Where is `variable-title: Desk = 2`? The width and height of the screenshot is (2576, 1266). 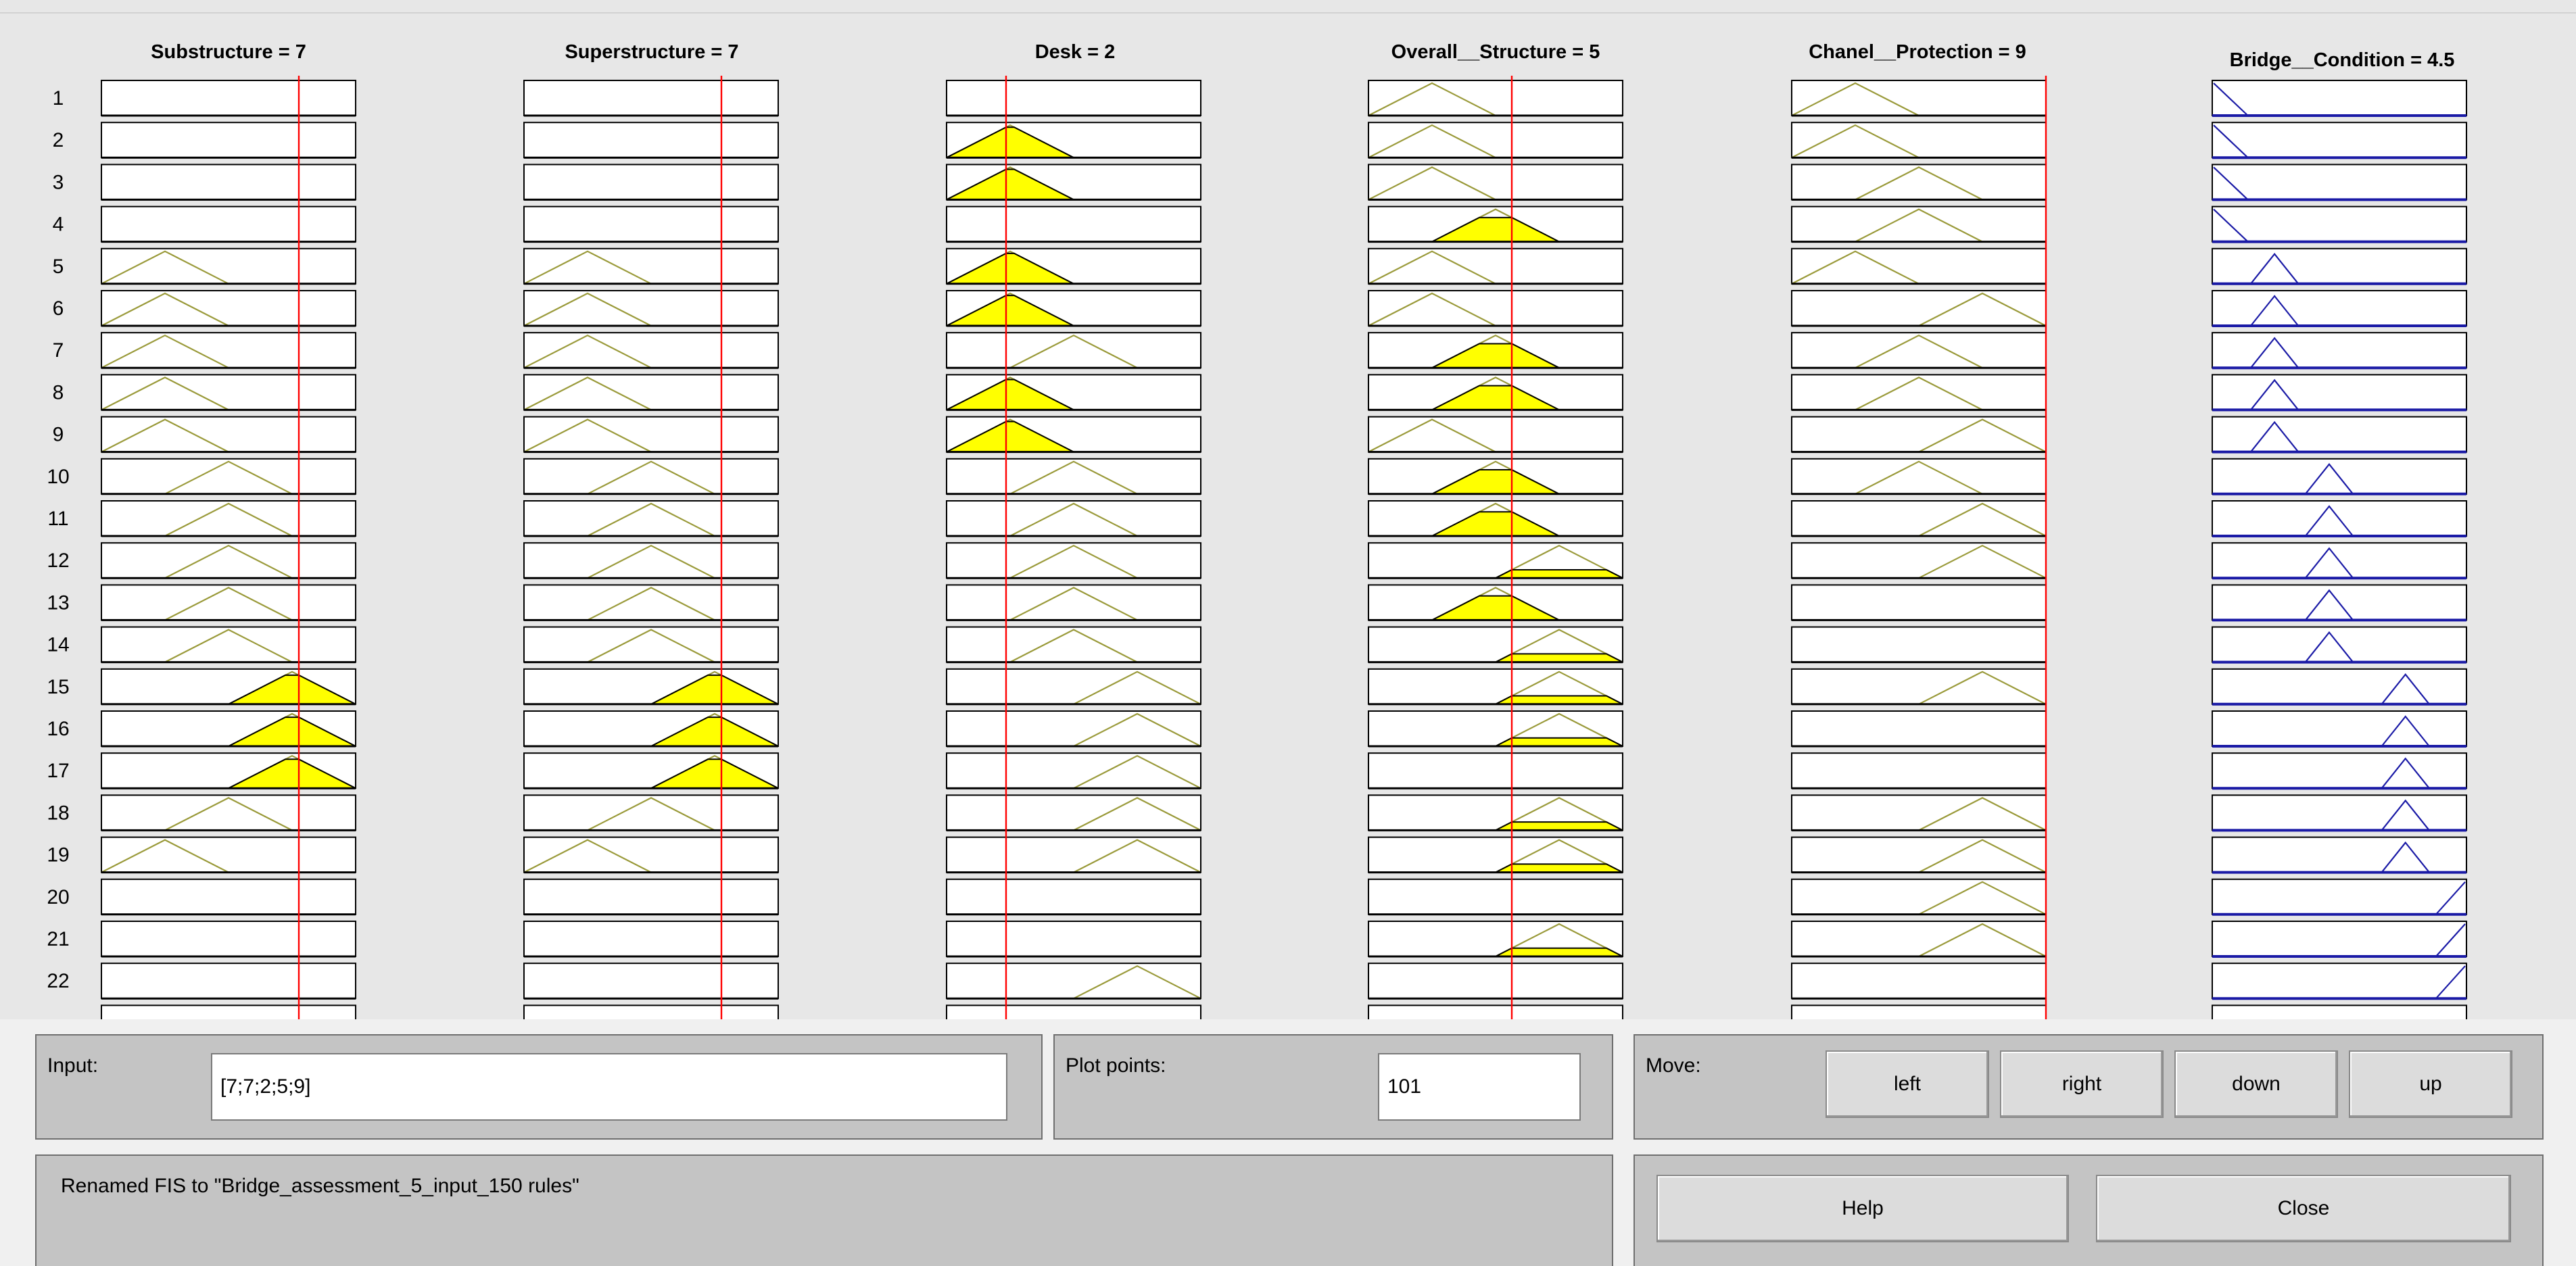
variable-title: Desk = 2 is located at coordinates (1075, 52).